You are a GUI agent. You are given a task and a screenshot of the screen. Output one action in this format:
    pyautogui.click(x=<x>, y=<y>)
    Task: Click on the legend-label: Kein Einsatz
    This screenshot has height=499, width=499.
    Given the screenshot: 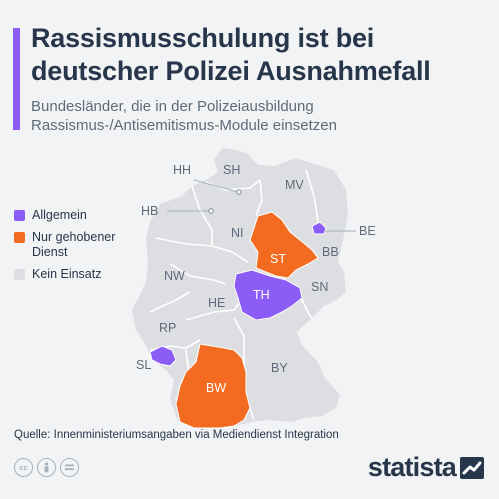 What is the action you would take?
    pyautogui.click(x=67, y=274)
    